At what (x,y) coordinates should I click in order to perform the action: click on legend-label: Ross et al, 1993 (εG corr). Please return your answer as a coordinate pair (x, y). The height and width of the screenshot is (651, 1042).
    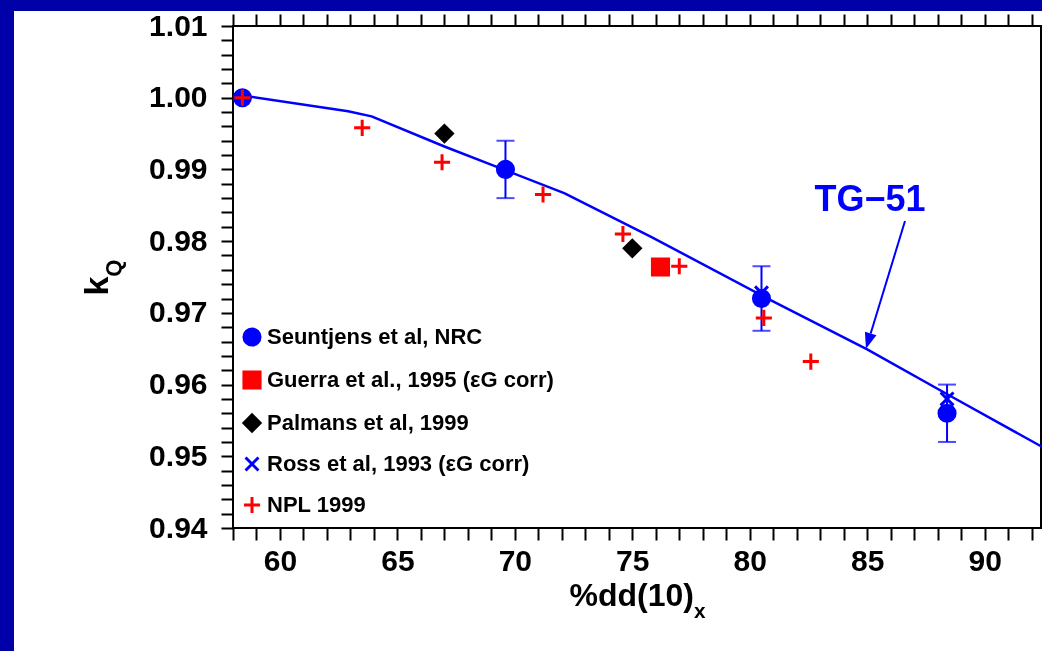
    Looking at the image, I should click on (398, 463).